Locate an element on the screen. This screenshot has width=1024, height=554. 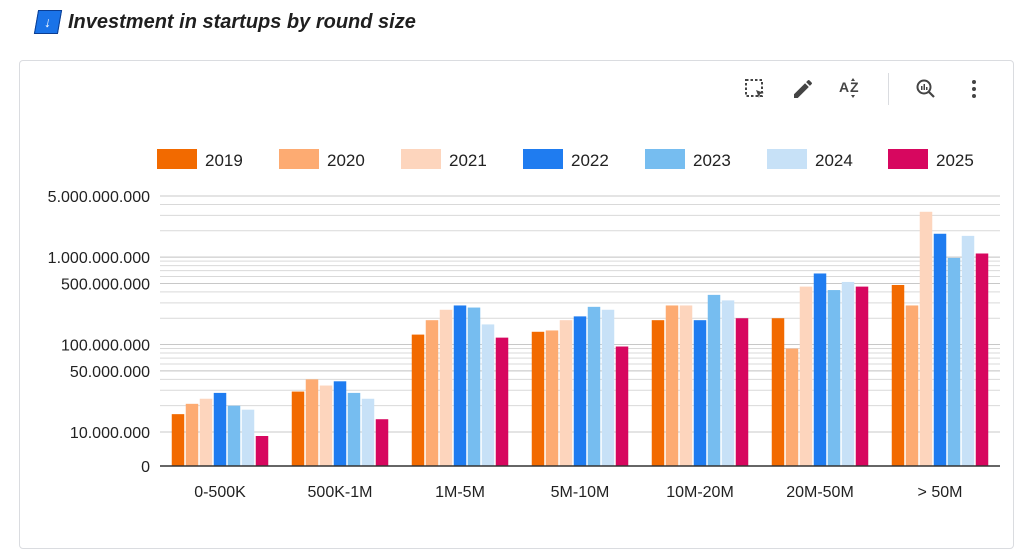
legend-label: 2025 is located at coordinates (955, 160).